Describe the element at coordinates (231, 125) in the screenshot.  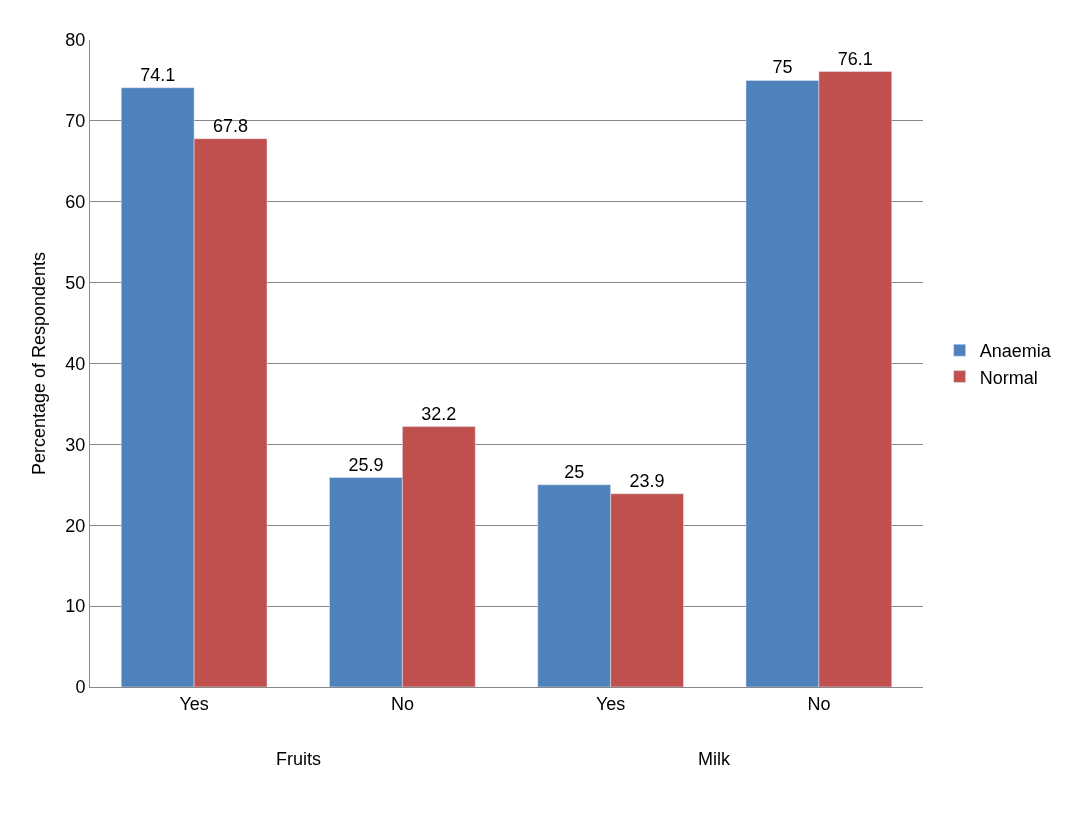
I see `data-label: 67.8` at that location.